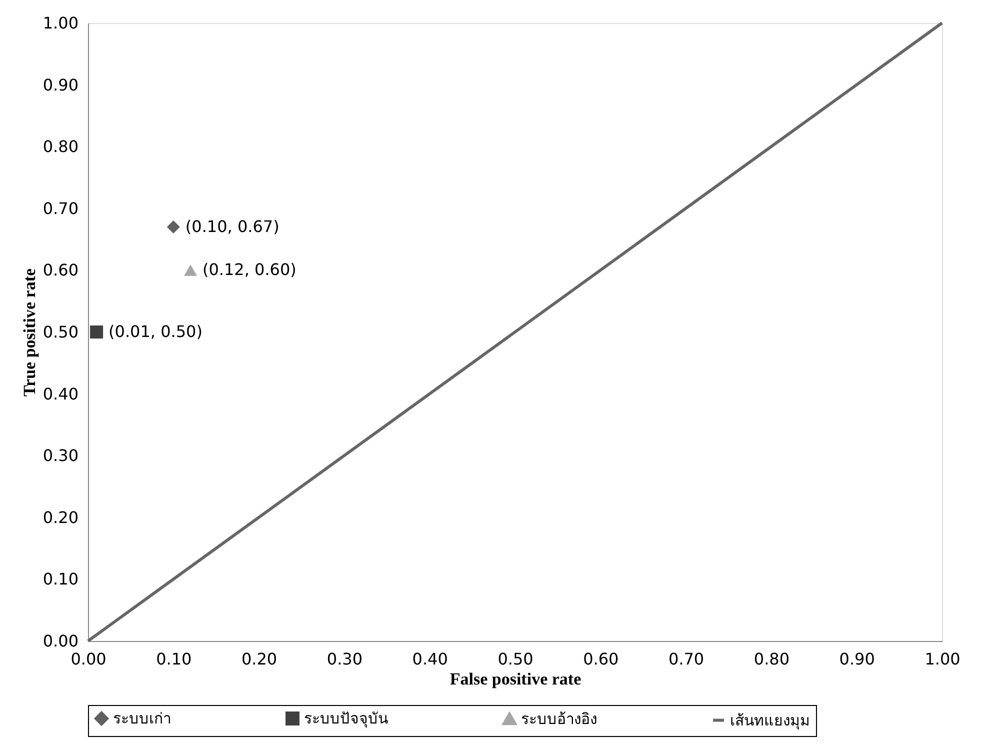 This screenshot has width=1000, height=747. Describe the element at coordinates (60, 146) in the screenshot. I see `y-tick-label: 0.80` at that location.